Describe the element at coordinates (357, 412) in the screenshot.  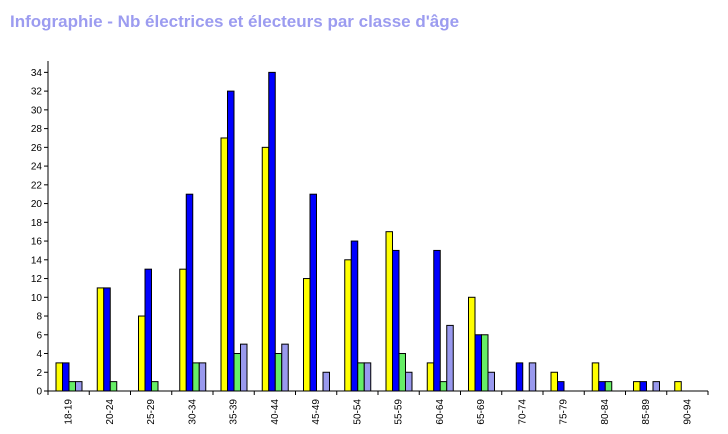
I see `x-tick-label: 50-54` at that location.